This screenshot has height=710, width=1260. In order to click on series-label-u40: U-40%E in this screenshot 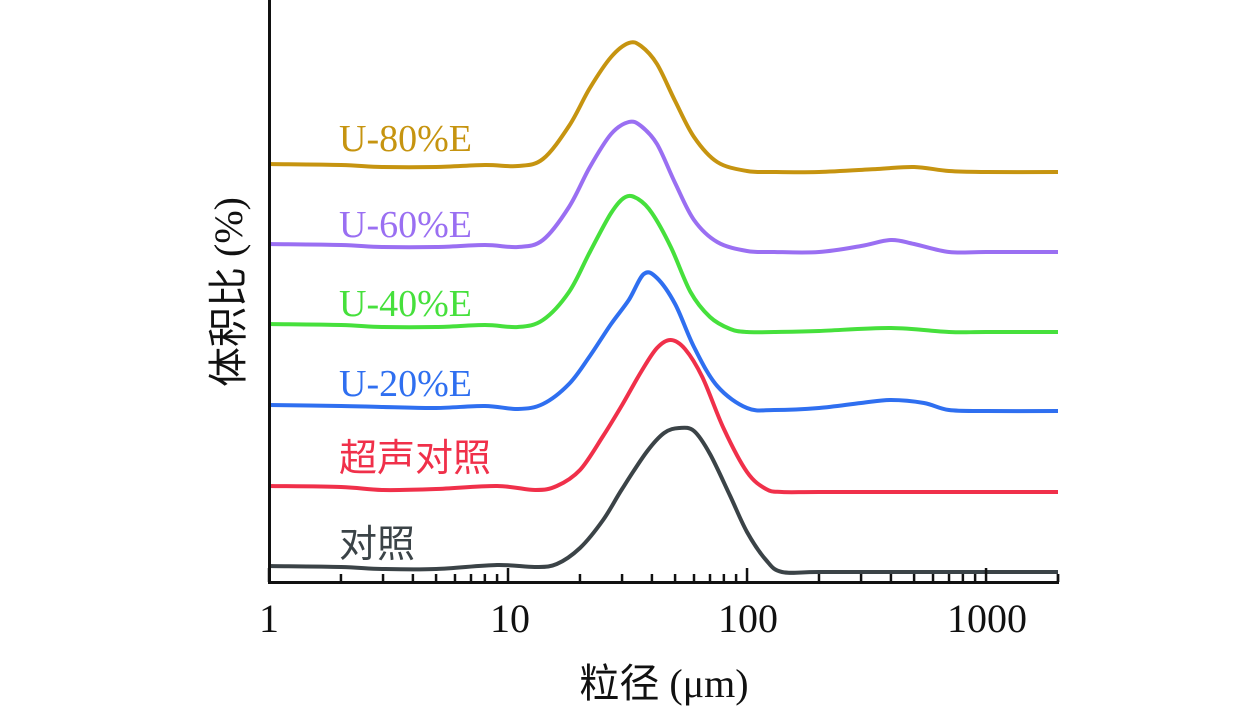, I will do `click(405, 304)`.